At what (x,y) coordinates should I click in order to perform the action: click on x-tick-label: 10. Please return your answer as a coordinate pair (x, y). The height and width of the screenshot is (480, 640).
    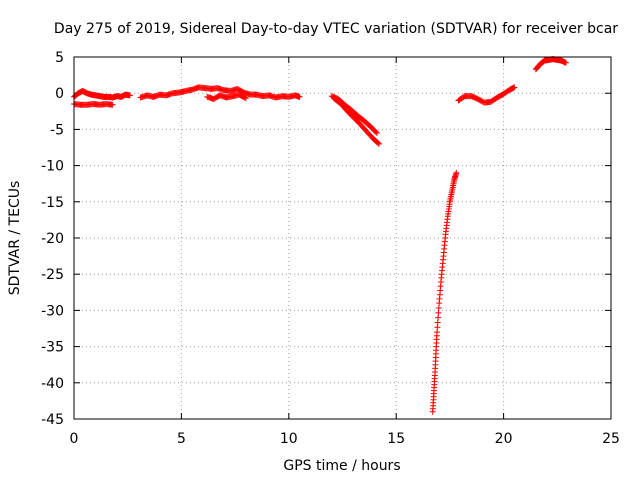
    Looking at the image, I should click on (289, 439).